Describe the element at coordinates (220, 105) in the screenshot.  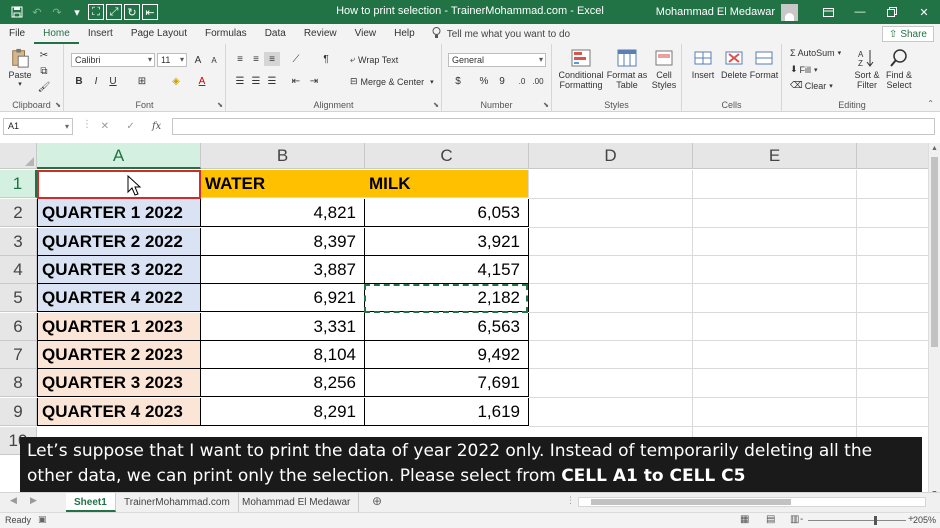
I see `font-launcher-icon: ⬊` at that location.